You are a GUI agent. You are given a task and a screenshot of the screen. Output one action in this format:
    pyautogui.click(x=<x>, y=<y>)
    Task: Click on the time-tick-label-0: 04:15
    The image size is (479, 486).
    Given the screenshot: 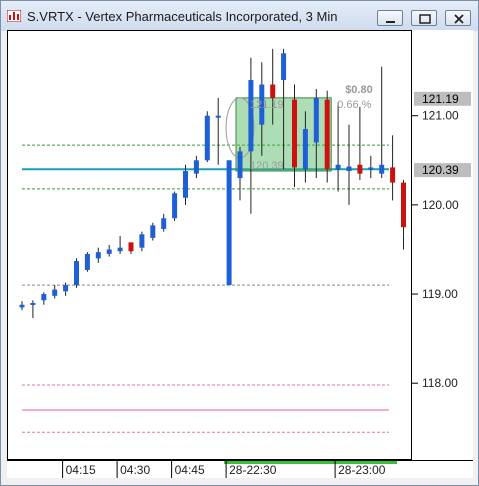 What is the action you would take?
    pyautogui.click(x=81, y=470)
    